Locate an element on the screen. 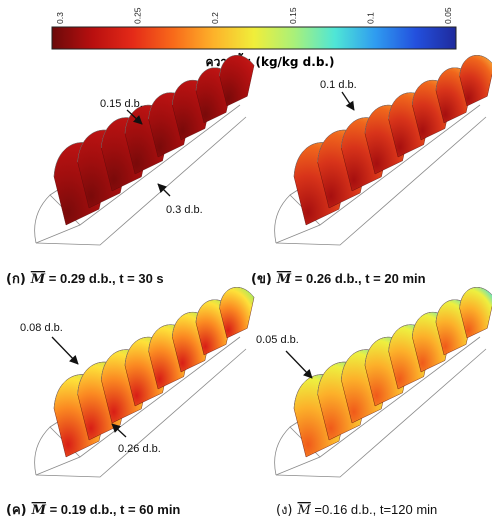 Image resolution: width=492 pixels, height=526 pixels. colorbar-tick-label: 0.25 is located at coordinates (138, 15).